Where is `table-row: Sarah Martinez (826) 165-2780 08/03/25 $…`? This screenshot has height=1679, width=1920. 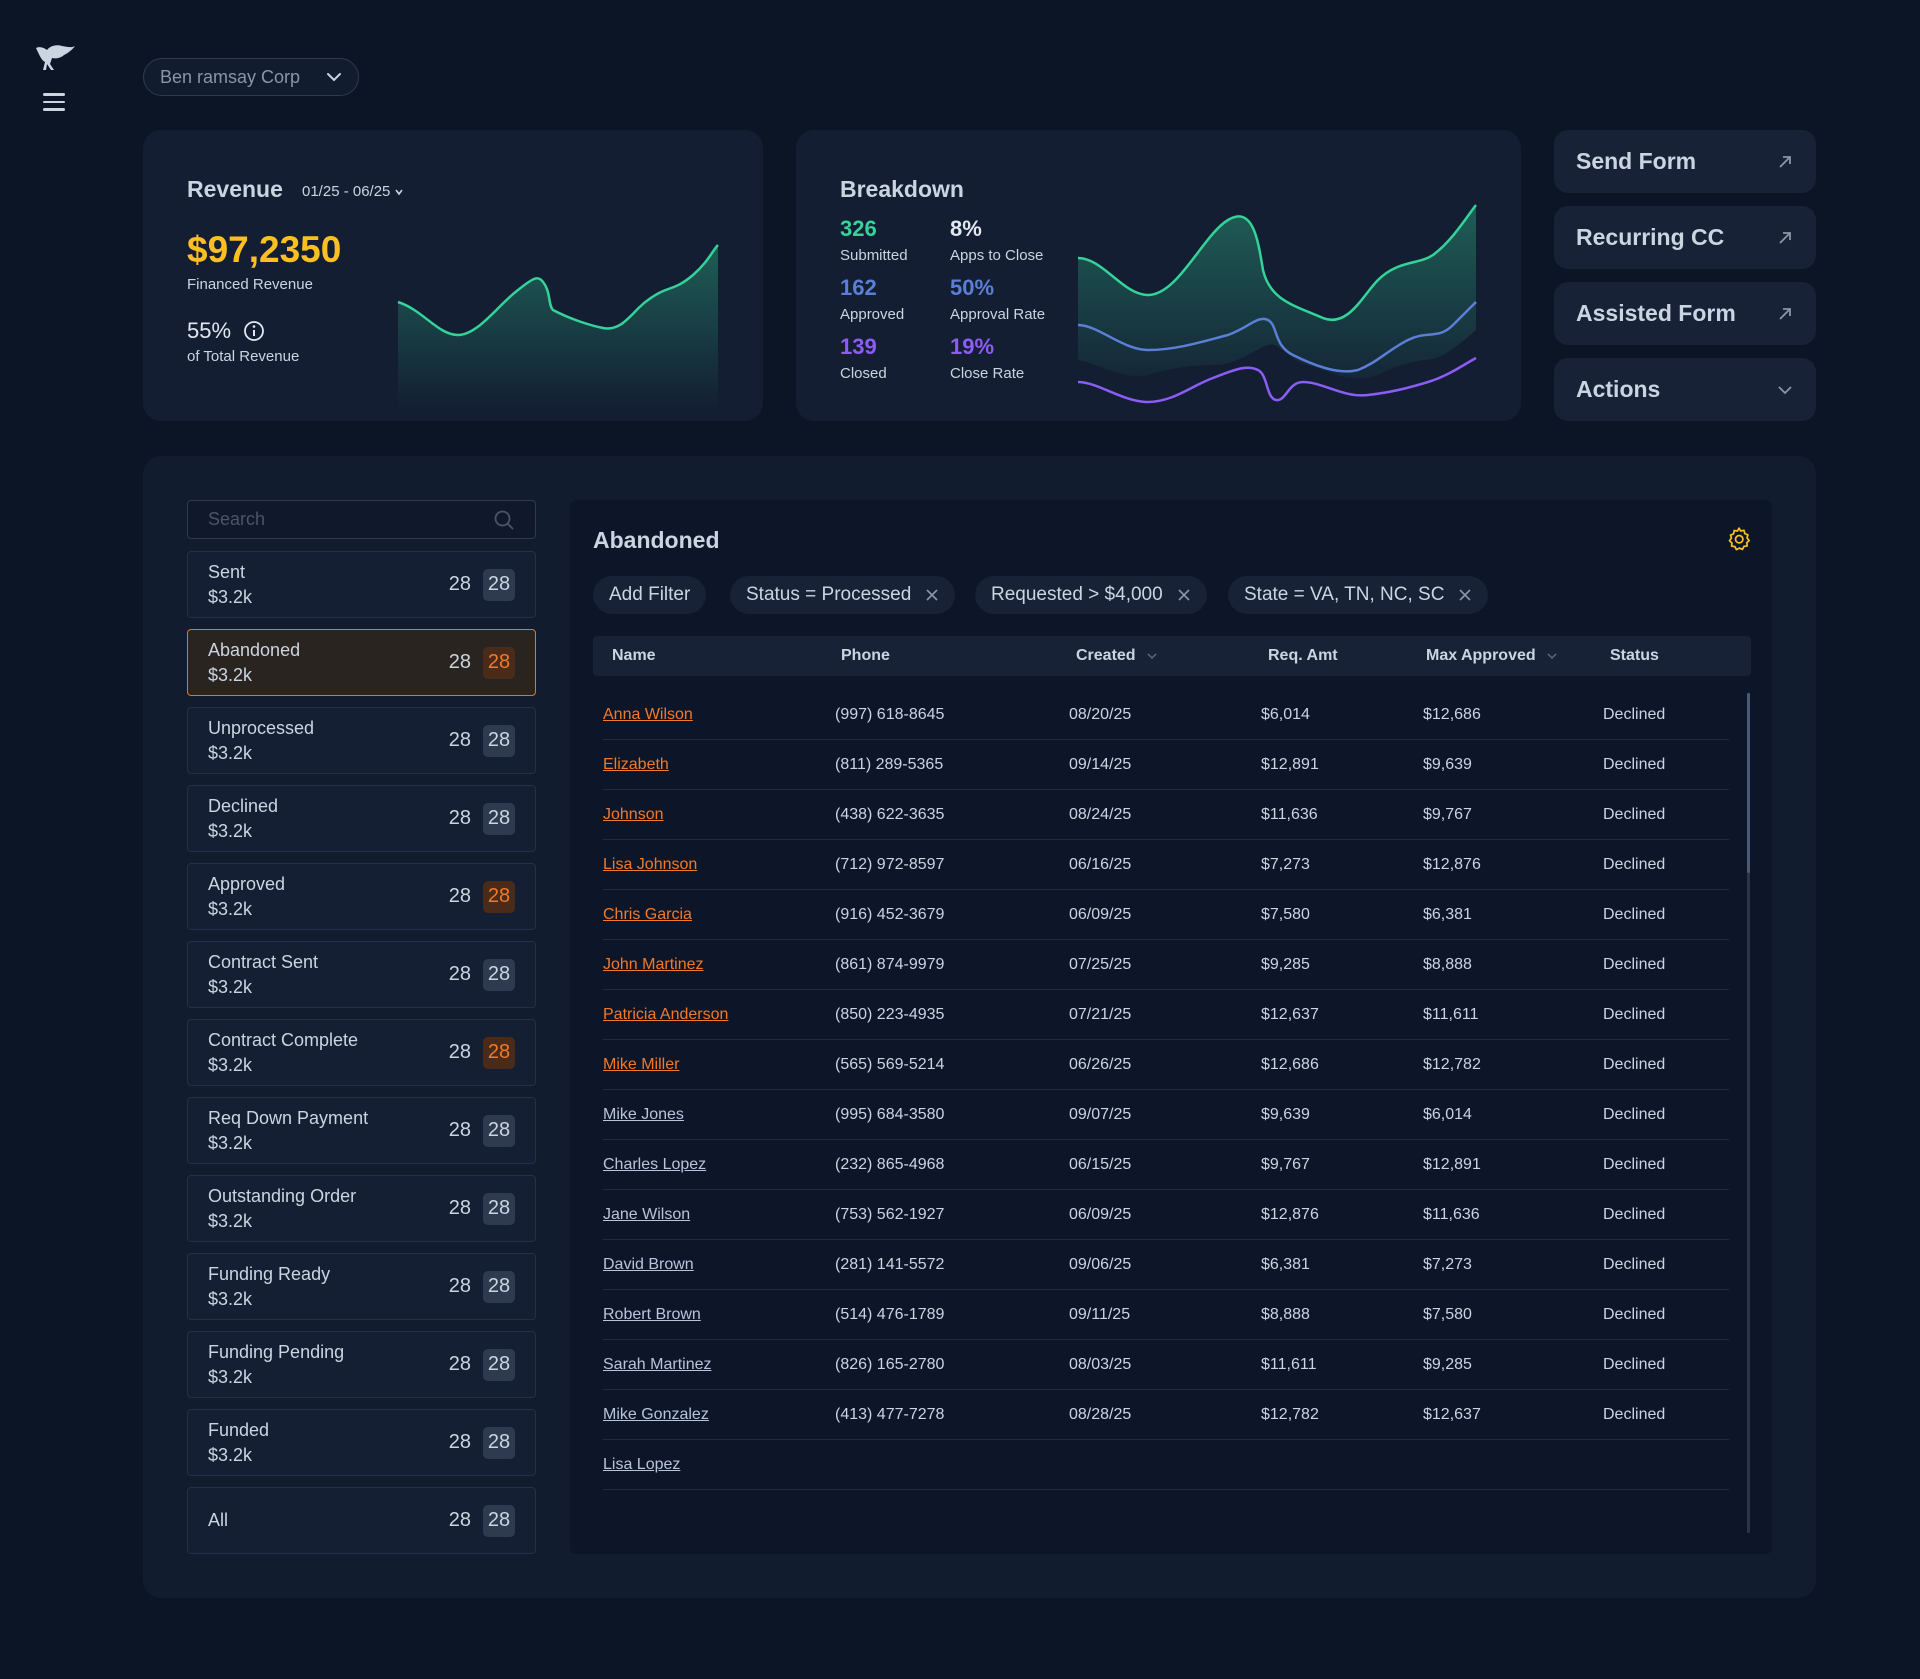
table-row: Sarah Martinez (826) 165-2780 08/03/25 $… is located at coordinates (1166, 1365).